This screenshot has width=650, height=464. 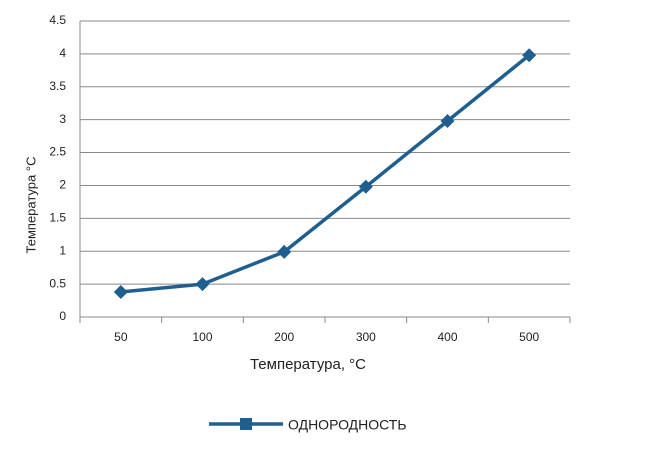 I want to click on y-tick-label: 1, so click(x=62, y=250).